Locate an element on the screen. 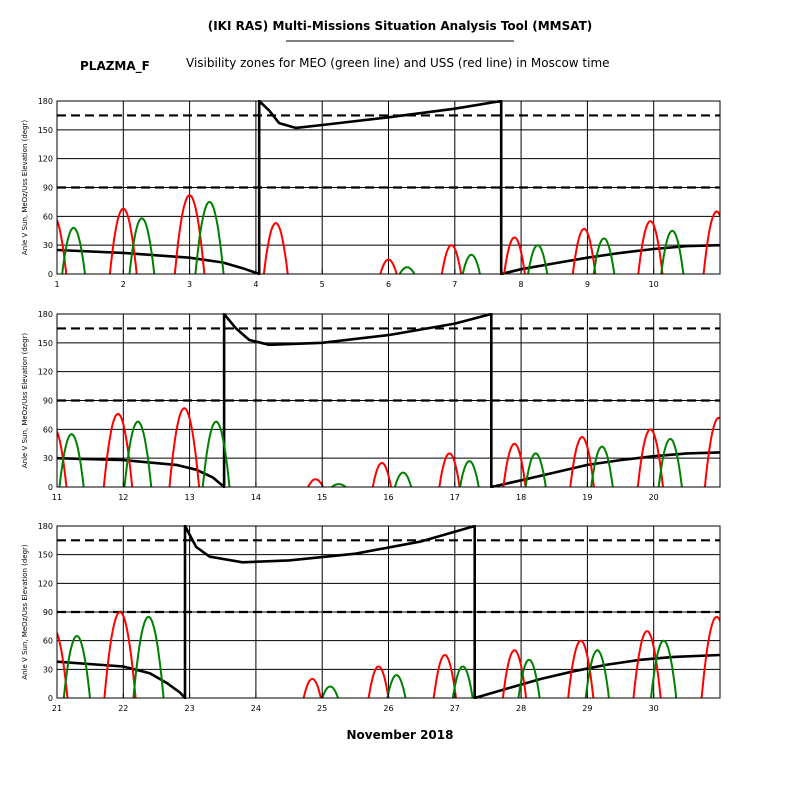 This screenshot has height=800, width=800. x-tick-label: 8 is located at coordinates (521, 284).